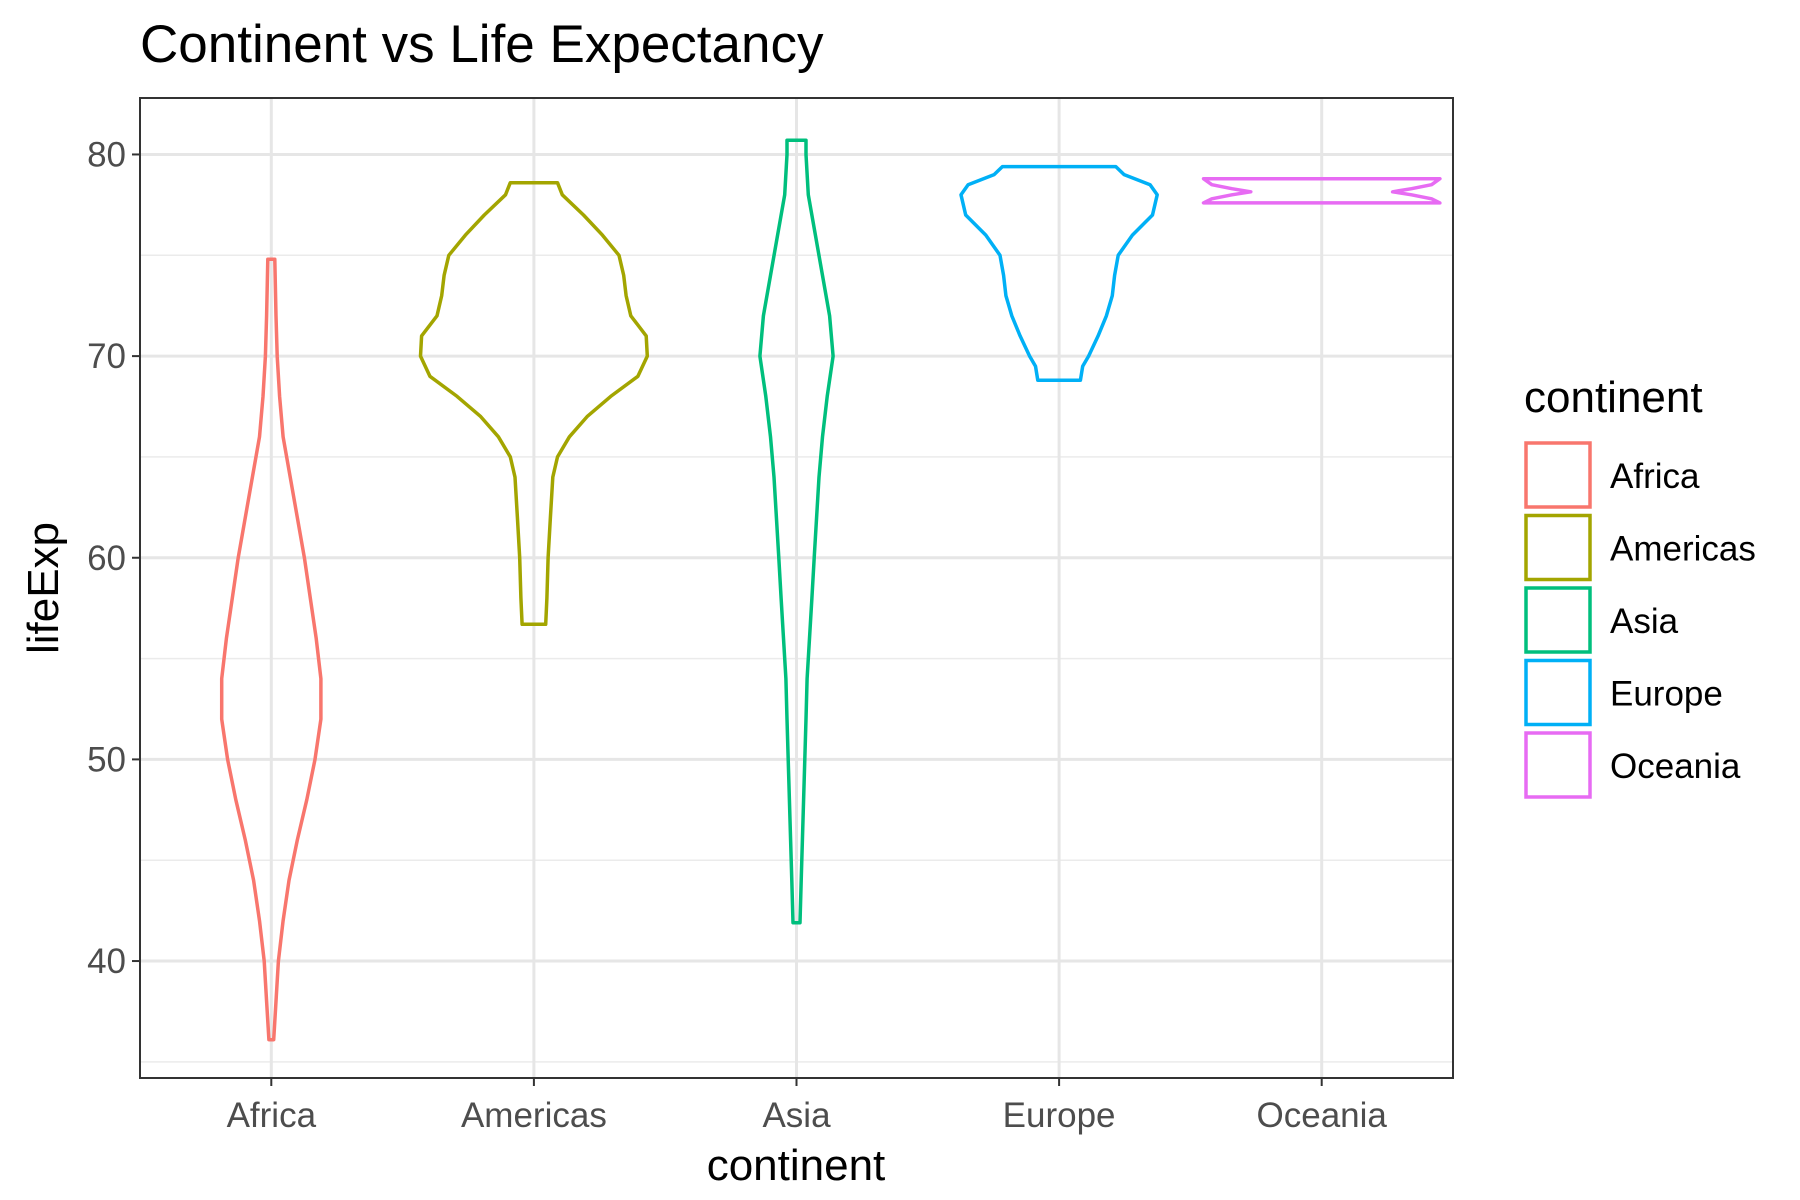 Image resolution: width=1800 pixels, height=1200 pixels. What do you see at coordinates (1613, 397) in the screenshot?
I see `legend-title: continent` at bounding box center [1613, 397].